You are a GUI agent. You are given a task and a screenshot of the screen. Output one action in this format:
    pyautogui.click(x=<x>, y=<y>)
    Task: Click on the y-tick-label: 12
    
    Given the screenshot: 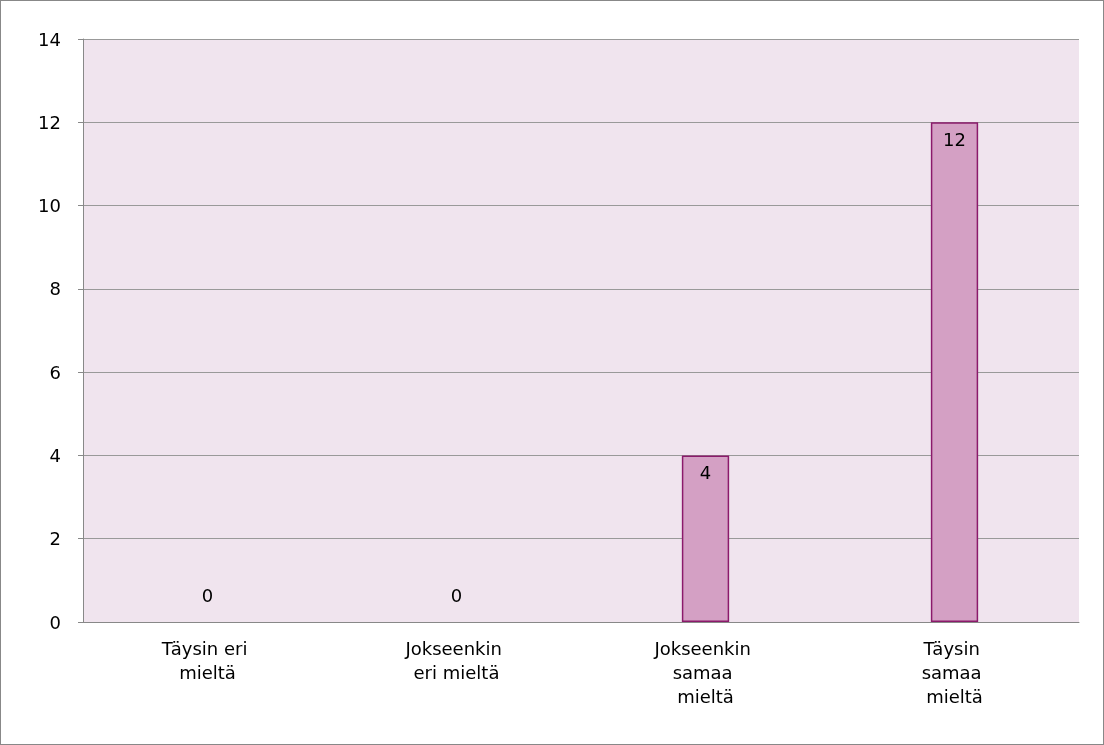 What is the action you would take?
    pyautogui.click(x=49, y=122)
    